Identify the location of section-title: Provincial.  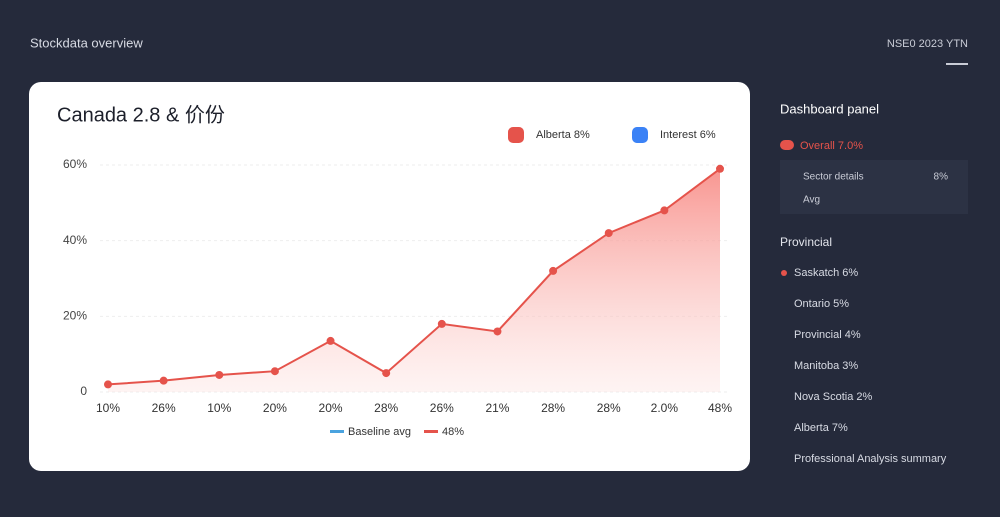
(806, 242).